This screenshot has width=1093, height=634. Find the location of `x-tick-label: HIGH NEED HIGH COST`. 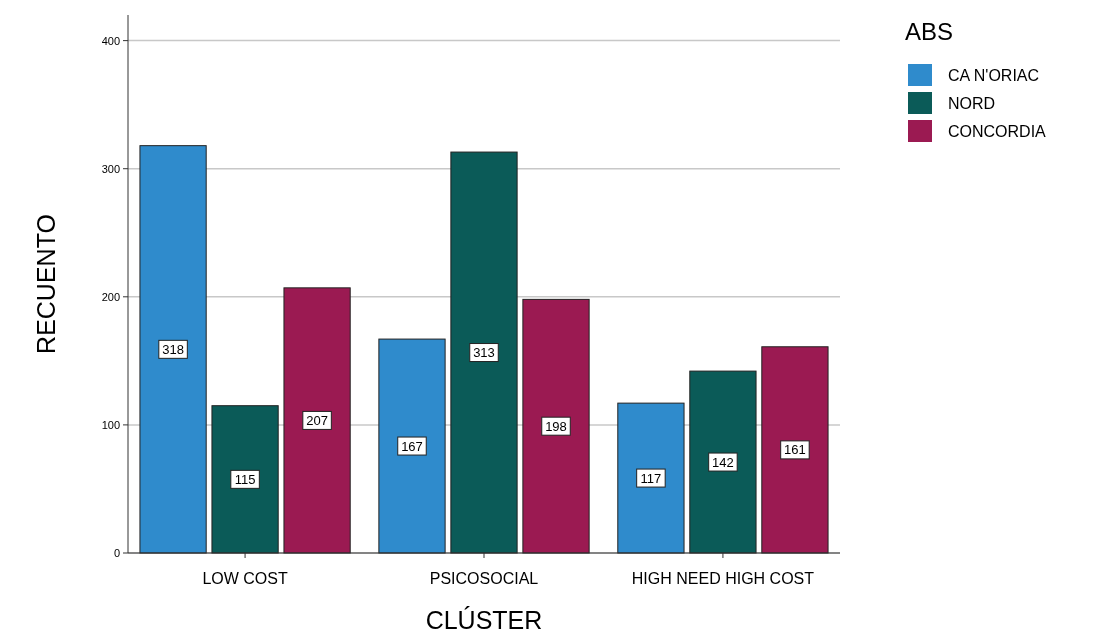

x-tick-label: HIGH NEED HIGH COST is located at coordinates (723, 578).